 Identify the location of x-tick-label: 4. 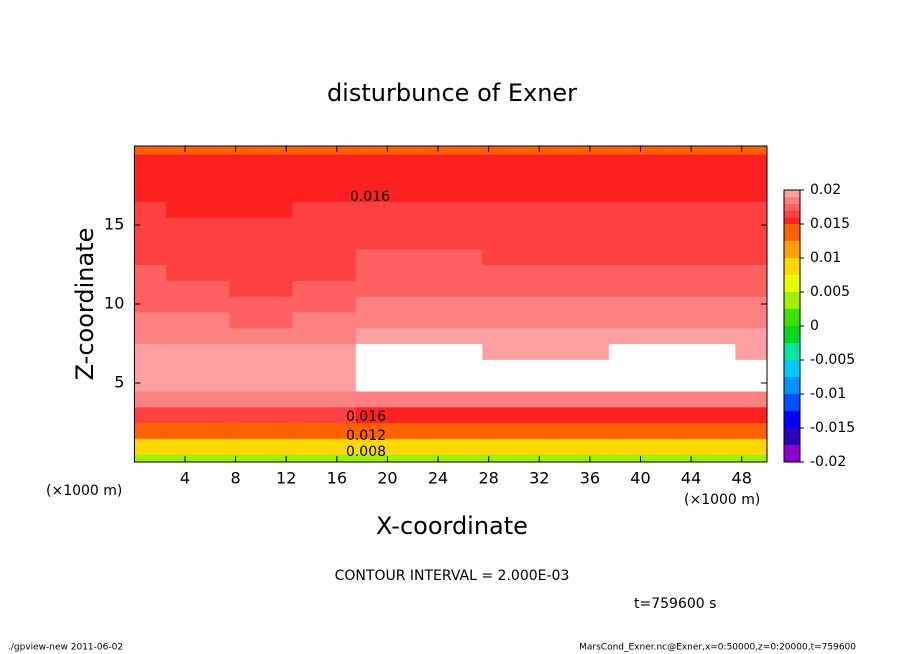
(185, 478).